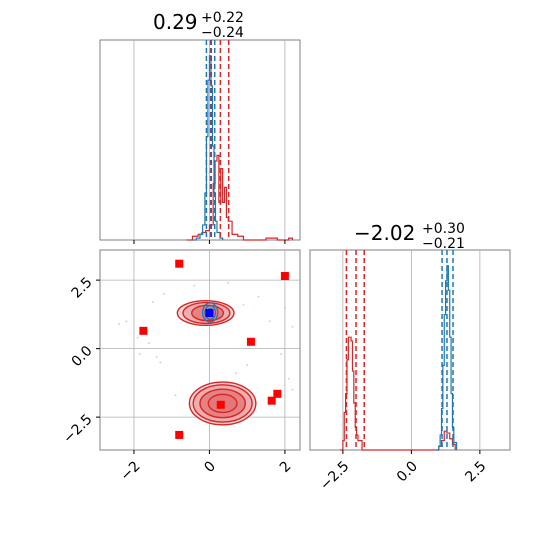 This screenshot has width=550, height=550. What do you see at coordinates (217, 140) in the screenshot?
I see `param1-quantile-lines` at bounding box center [217, 140].